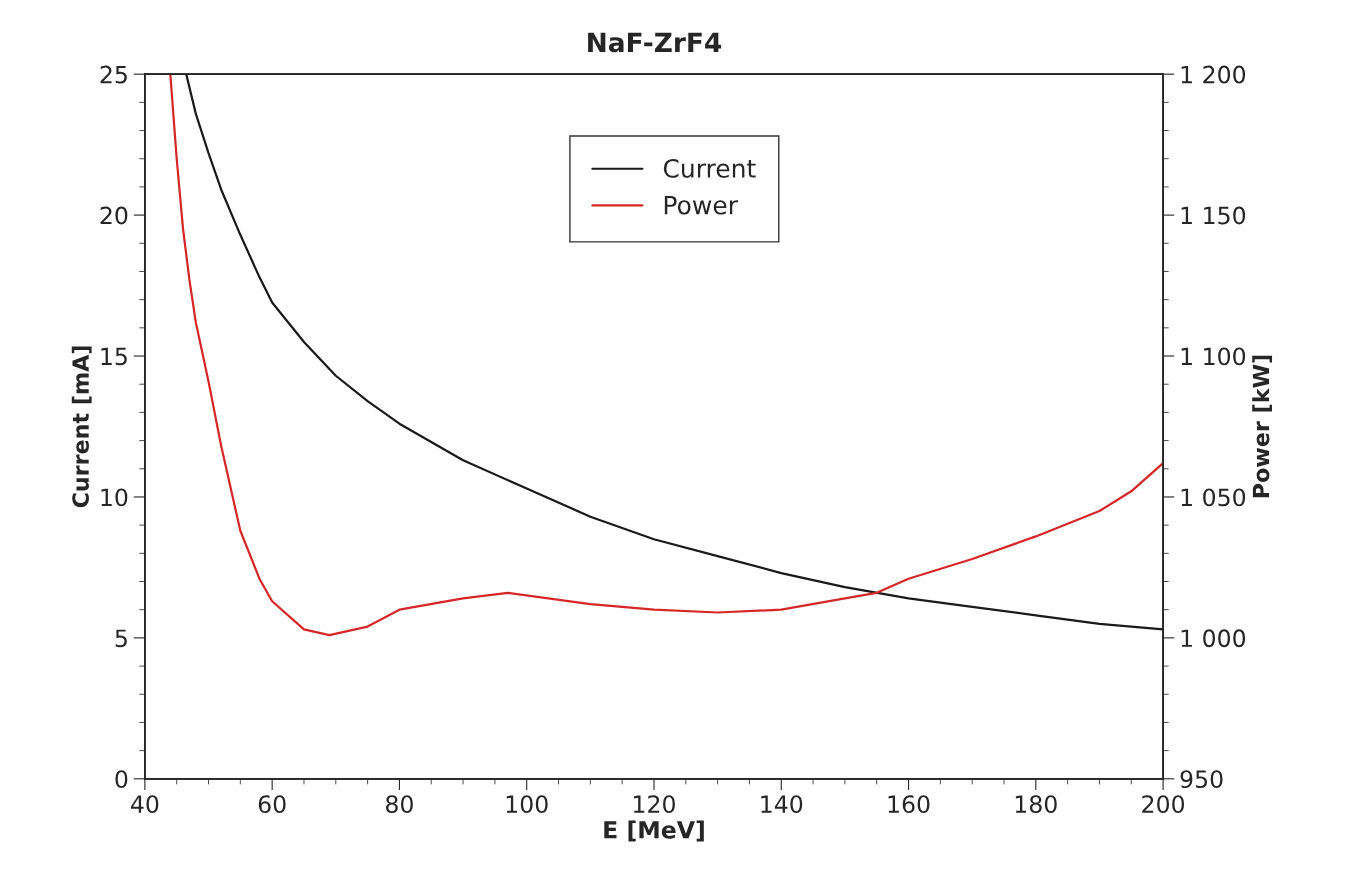 This screenshot has width=1354, height=883. I want to click on y-tick-label: 5, so click(121, 638).